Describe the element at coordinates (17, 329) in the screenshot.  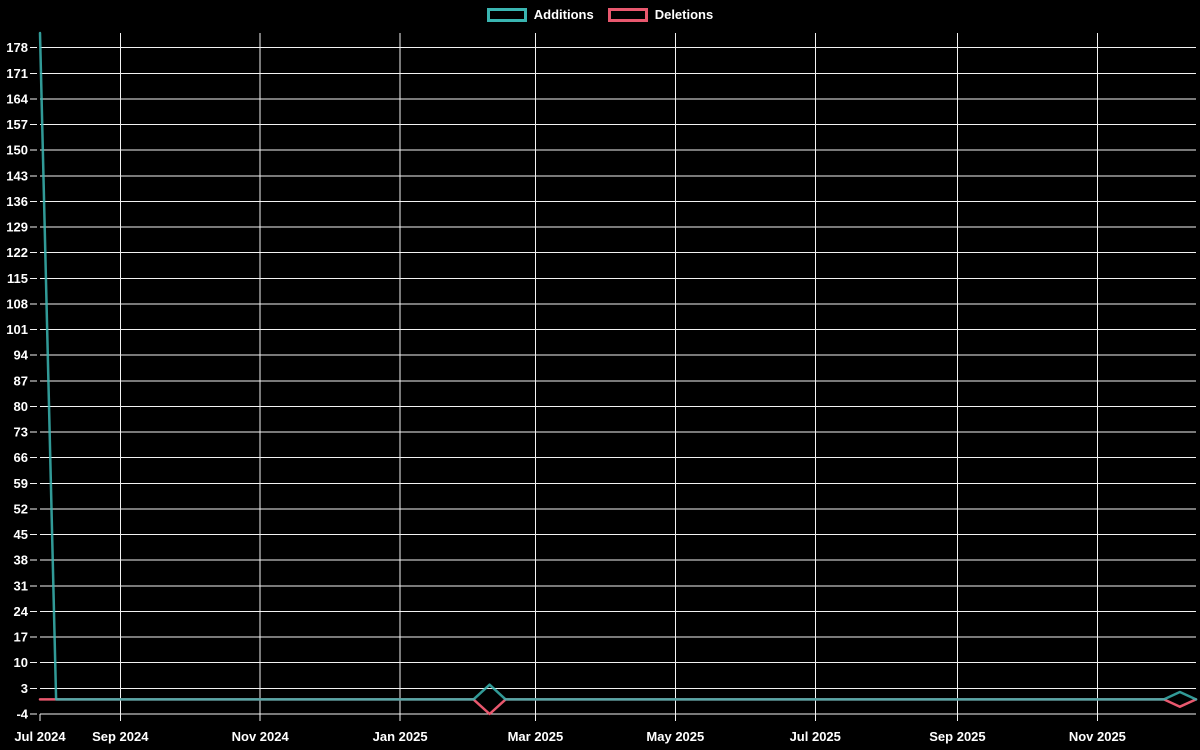
I see `y-axis-tick-label: 101` at that location.